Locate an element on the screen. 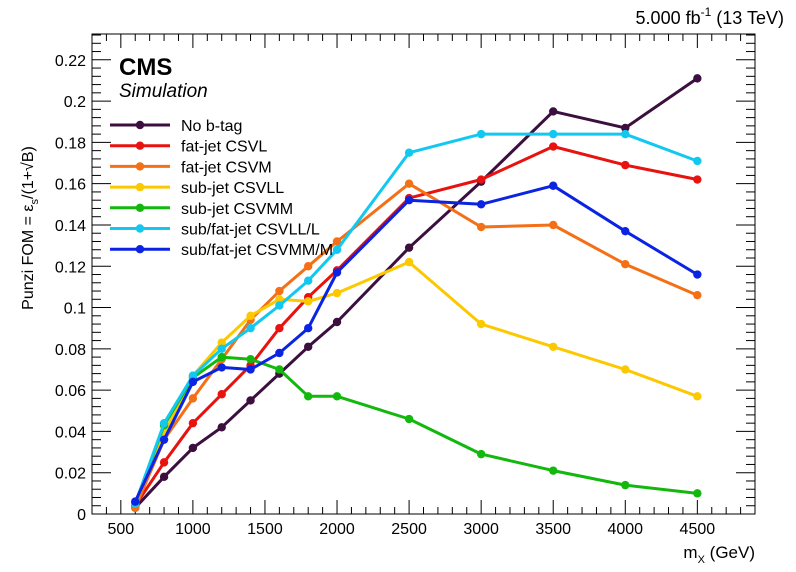  energy-label: (13 TeV) is located at coordinates (750, 18).